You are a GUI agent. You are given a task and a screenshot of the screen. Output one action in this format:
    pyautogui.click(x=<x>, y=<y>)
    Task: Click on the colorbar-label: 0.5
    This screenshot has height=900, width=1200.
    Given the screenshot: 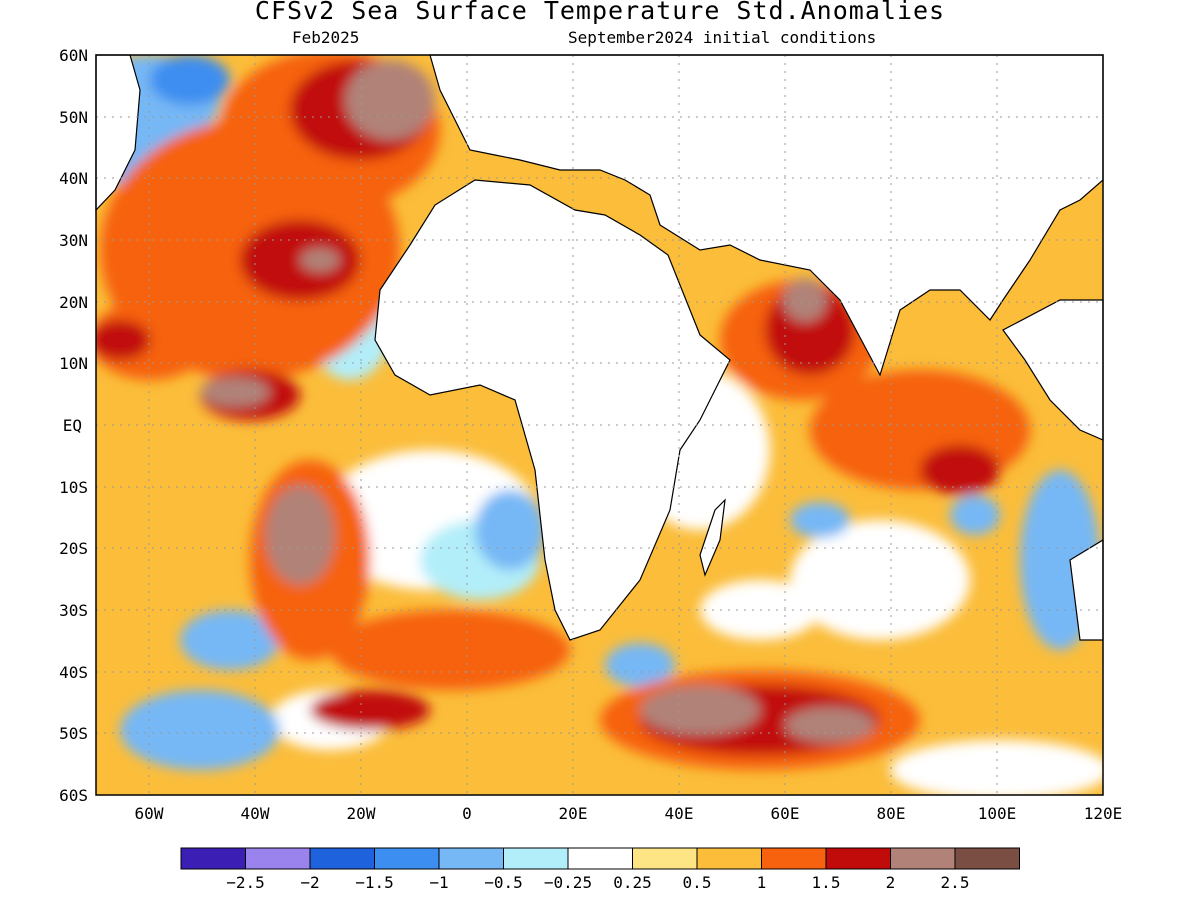 What is the action you would take?
    pyautogui.click(x=697, y=882)
    